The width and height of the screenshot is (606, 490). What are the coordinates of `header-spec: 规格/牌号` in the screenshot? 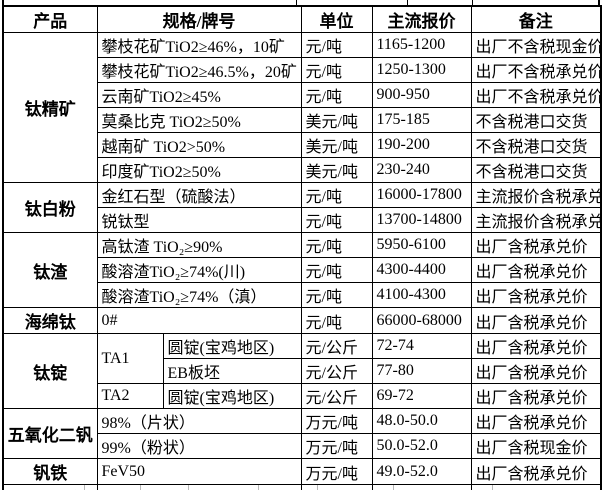 It's located at (199, 19).